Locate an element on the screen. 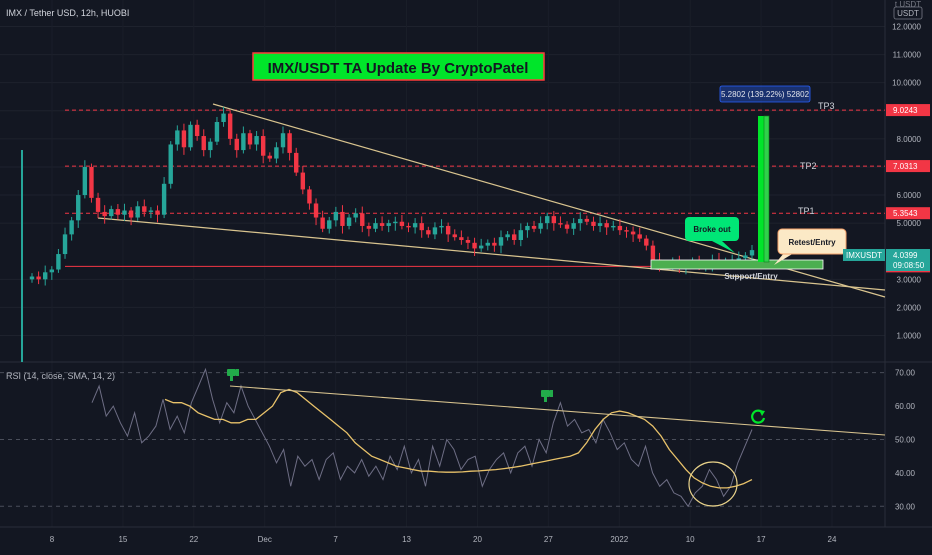 The width and height of the screenshot is (932, 555). rsi-trendline is located at coordinates (557, 410).